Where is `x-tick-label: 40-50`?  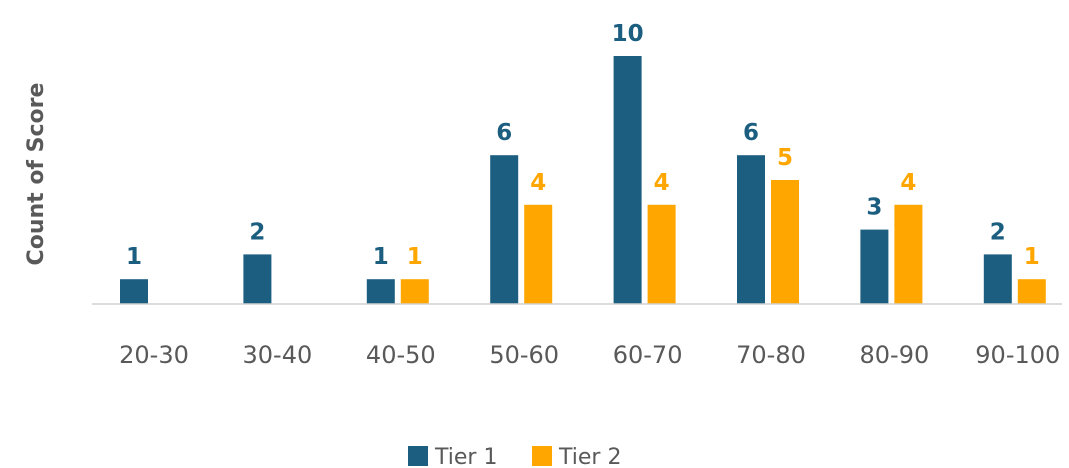
x-tick-label: 40-50 is located at coordinates (401, 355).